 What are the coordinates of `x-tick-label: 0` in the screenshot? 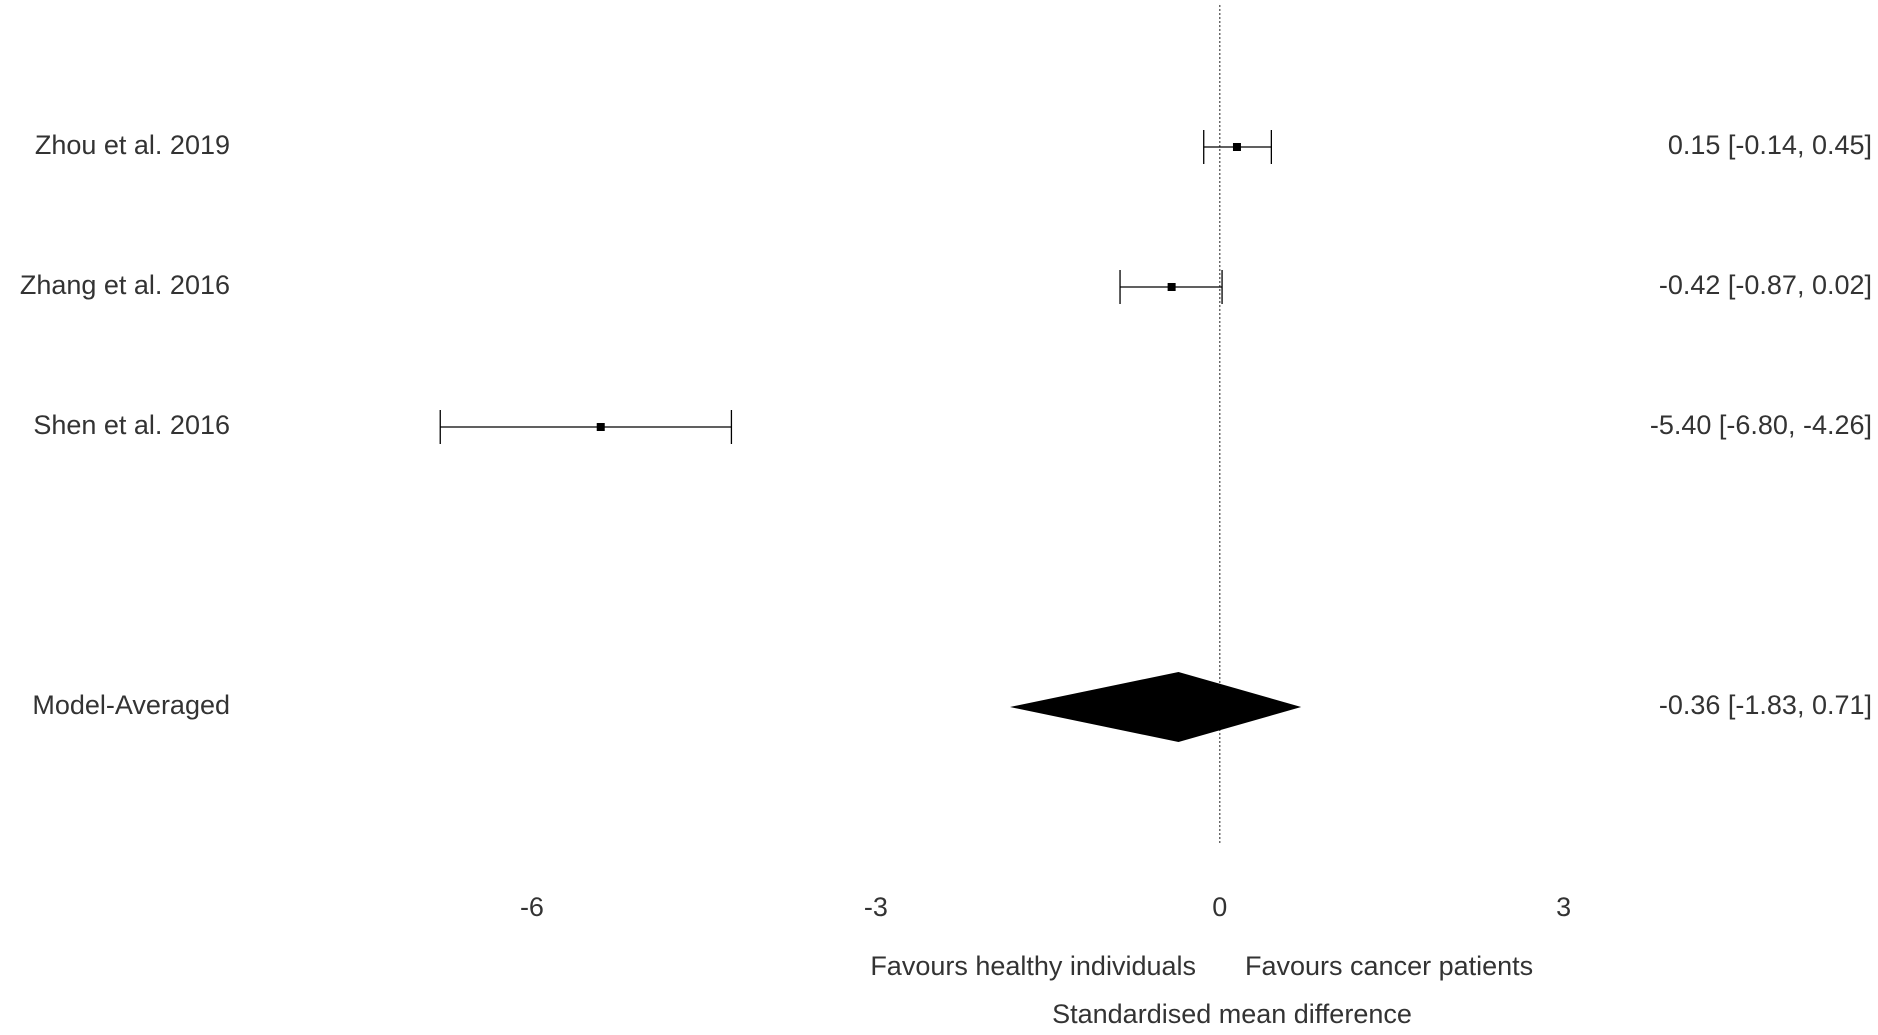 It's located at (1219, 907).